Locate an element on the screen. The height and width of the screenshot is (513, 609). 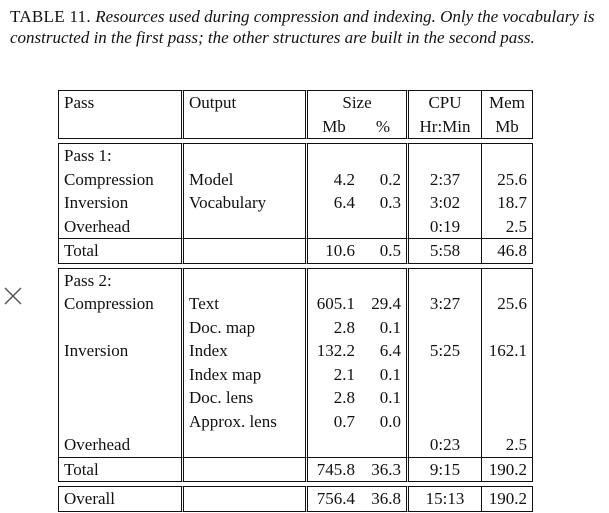
pass1-title-row: Pass 1: is located at coordinates (295, 155).